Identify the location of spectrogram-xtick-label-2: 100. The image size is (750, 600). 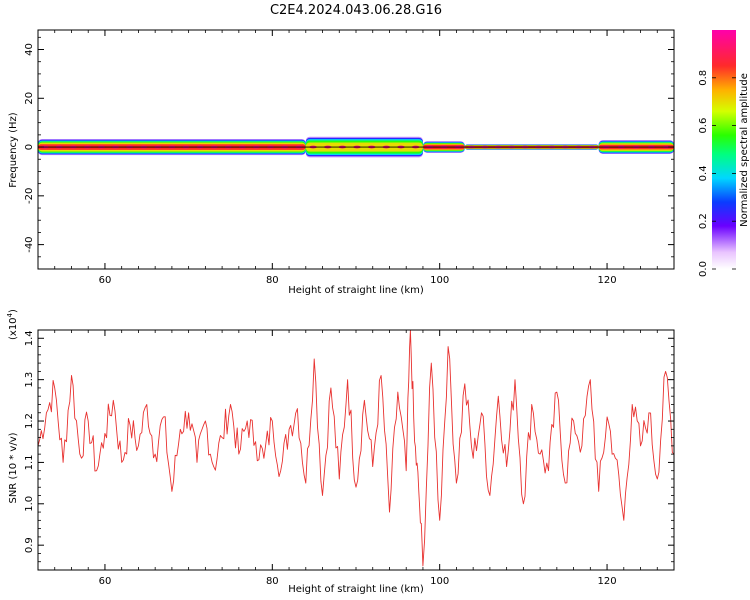
(439, 280).